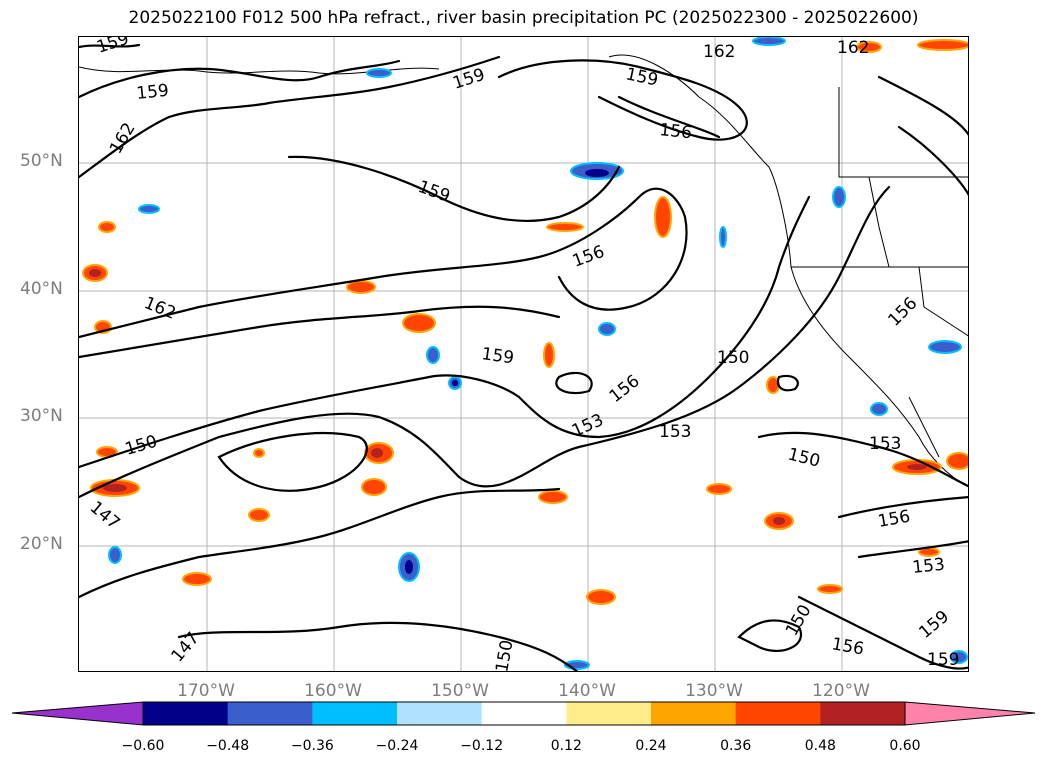 This screenshot has height=765, width=1047. What do you see at coordinates (714, 691) in the screenshot?
I see `lon-label-130w: 130°W` at bounding box center [714, 691].